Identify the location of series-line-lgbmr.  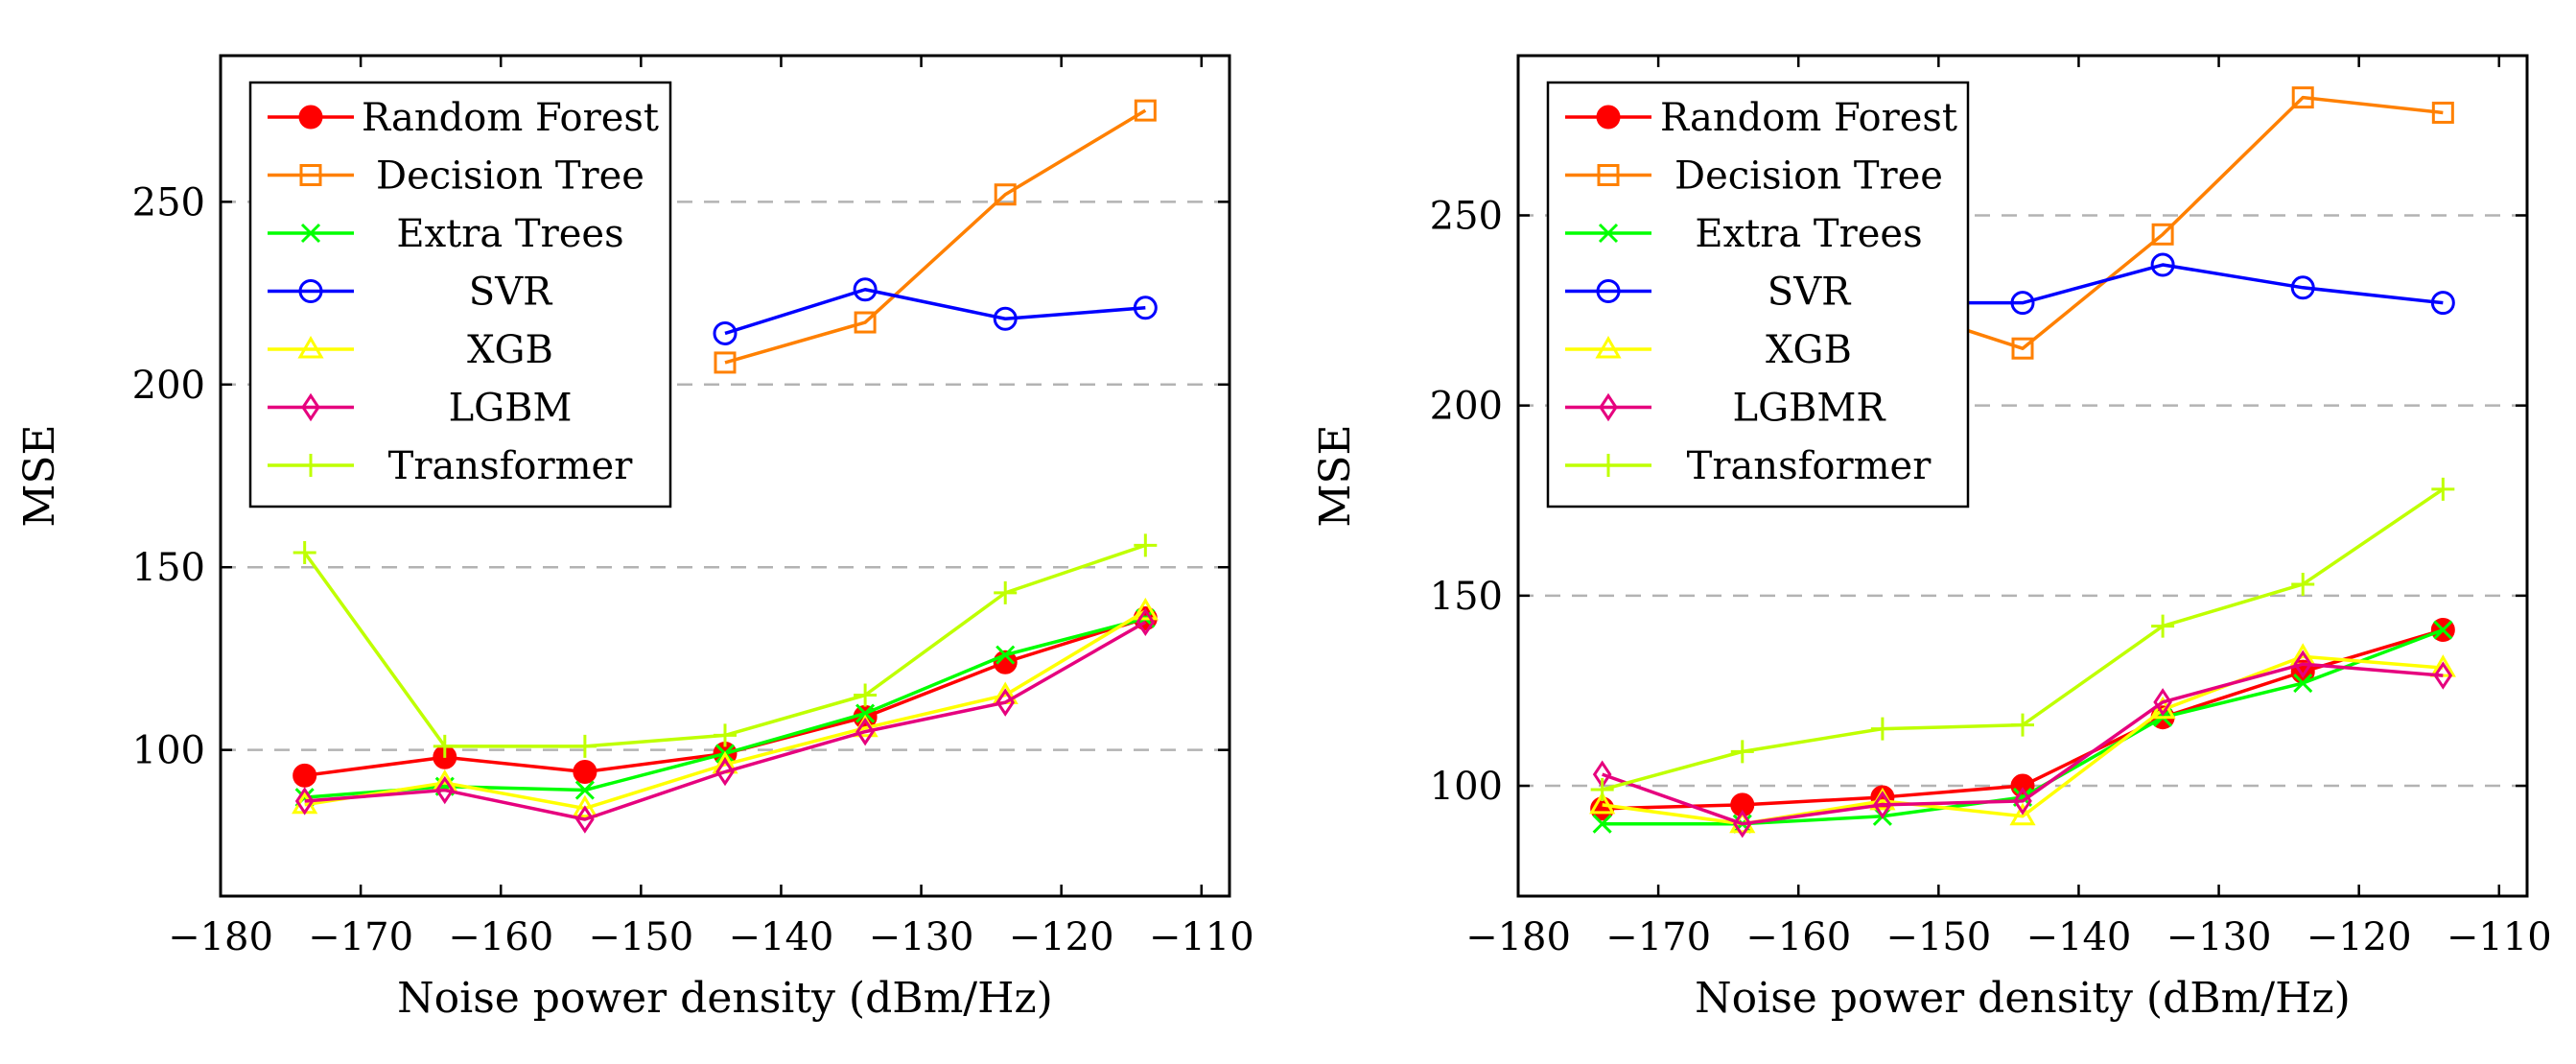
(2023, 744).